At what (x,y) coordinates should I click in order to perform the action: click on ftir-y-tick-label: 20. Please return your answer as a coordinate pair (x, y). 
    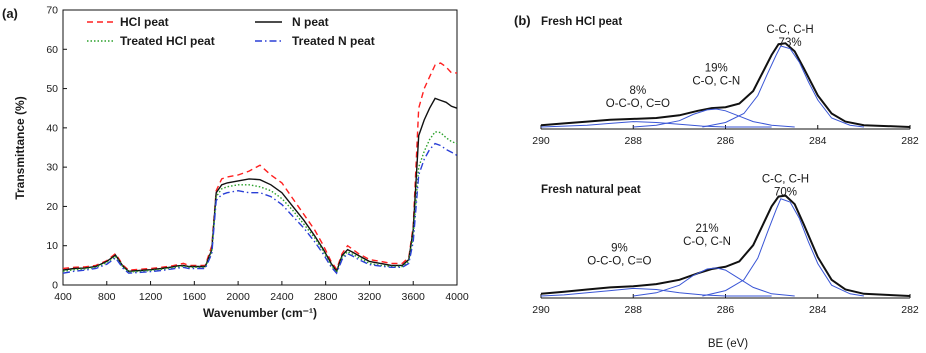
    Looking at the image, I should click on (52, 207).